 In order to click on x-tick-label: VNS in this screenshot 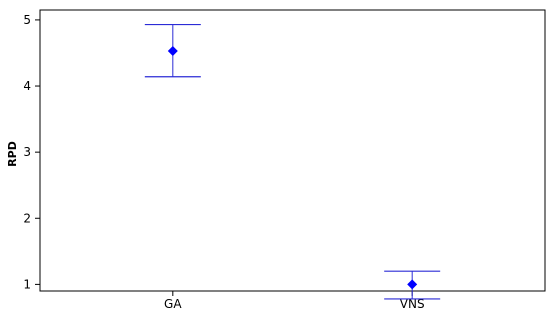, I will do `click(412, 304)`.